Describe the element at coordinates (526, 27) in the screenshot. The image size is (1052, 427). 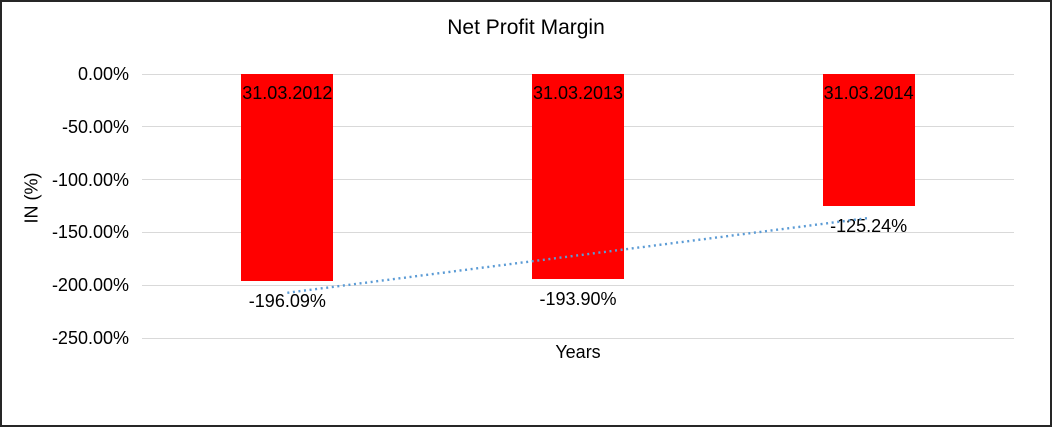
I see `chart-title: Net Profit Margin` at that location.